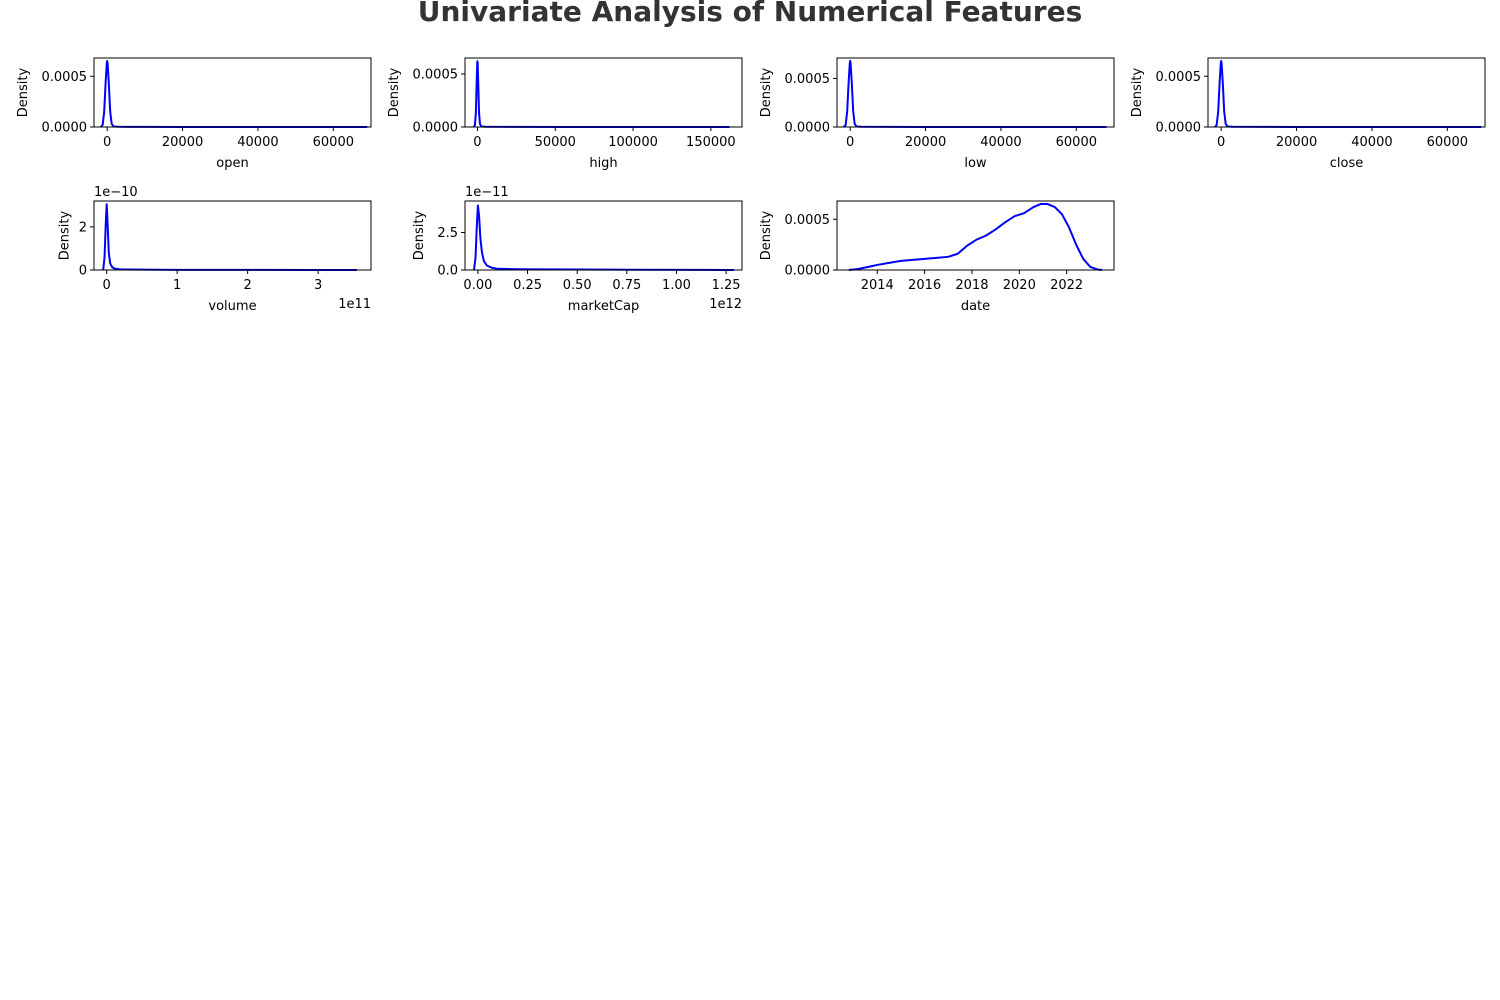 The height and width of the screenshot is (1000, 1500). Describe the element at coordinates (354, 304) in the screenshot. I see `x-offset-label: 1e11` at that location.